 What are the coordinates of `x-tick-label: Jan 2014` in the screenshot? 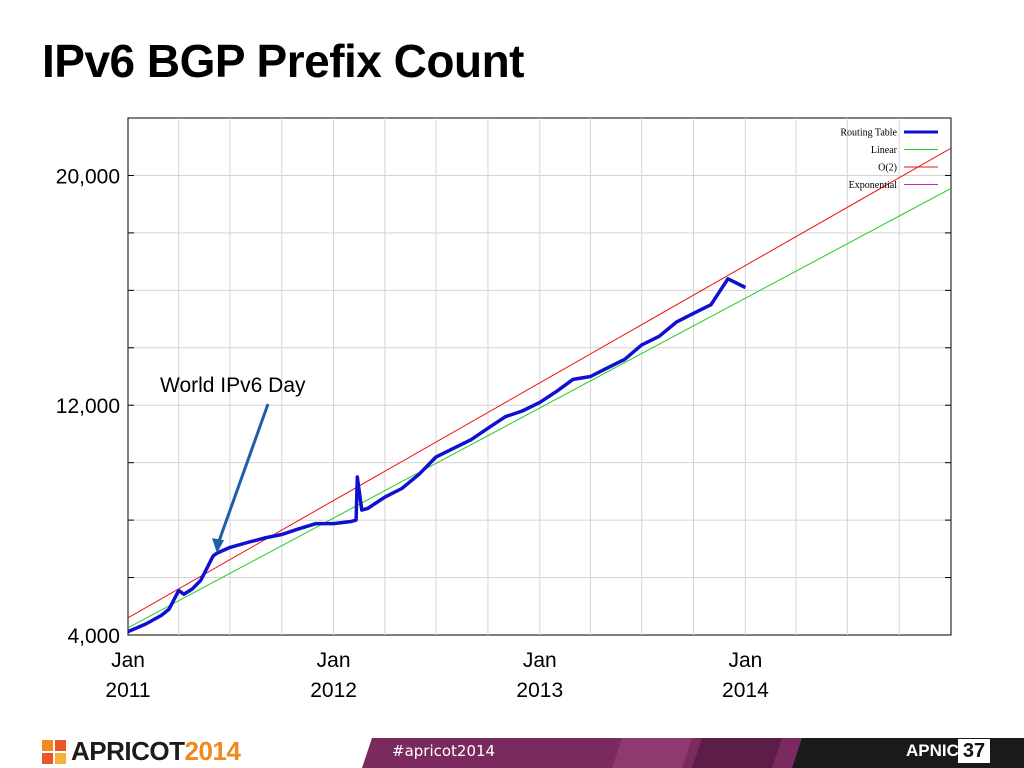 It's located at (745, 675).